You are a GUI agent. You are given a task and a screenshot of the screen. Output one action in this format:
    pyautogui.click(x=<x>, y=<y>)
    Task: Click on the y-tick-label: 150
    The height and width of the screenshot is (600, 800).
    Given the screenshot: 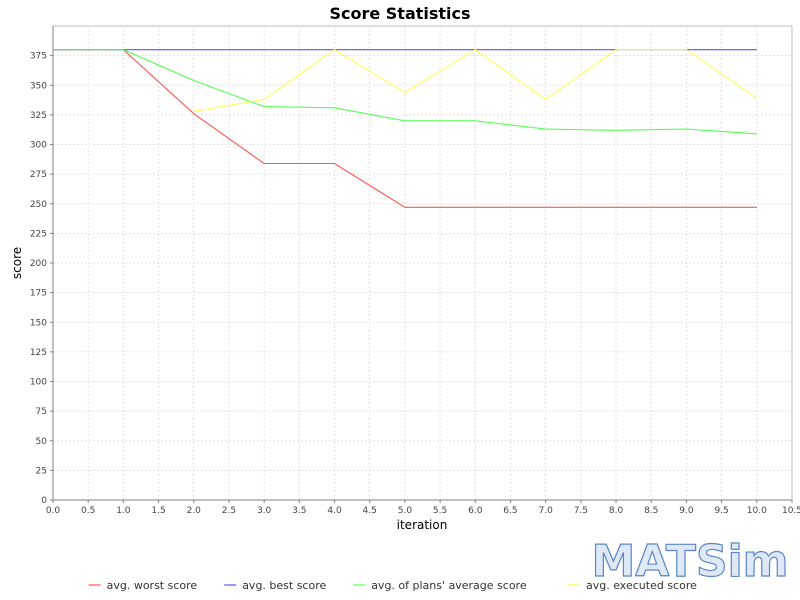 What is the action you would take?
    pyautogui.click(x=38, y=323)
    